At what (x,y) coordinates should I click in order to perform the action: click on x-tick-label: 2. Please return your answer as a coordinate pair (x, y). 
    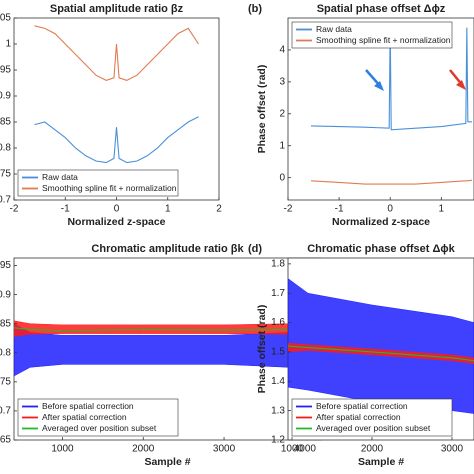
    Looking at the image, I should click on (219, 209).